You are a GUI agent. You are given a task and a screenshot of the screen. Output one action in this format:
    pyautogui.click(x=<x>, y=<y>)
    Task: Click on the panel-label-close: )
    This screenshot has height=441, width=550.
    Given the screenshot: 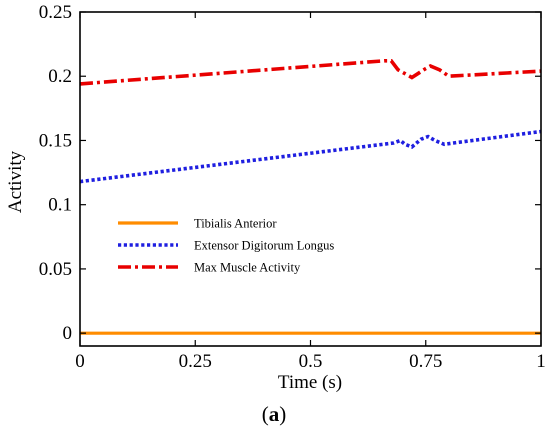 What is the action you would take?
    pyautogui.click(x=282, y=414)
    